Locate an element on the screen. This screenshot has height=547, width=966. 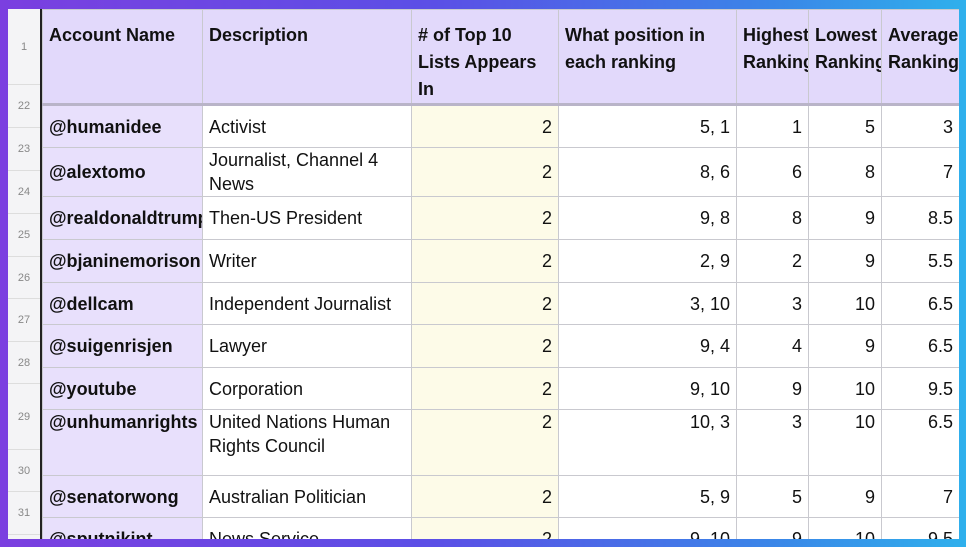
cell-positions: 5, 1 is located at coordinates (647, 126).